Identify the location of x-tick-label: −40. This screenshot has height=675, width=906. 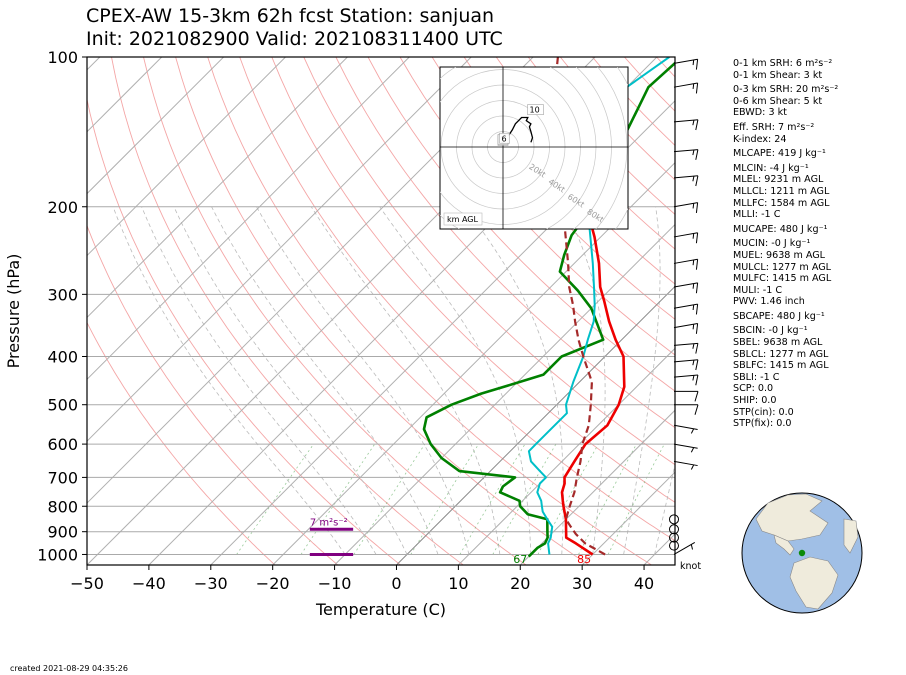
(149, 583).